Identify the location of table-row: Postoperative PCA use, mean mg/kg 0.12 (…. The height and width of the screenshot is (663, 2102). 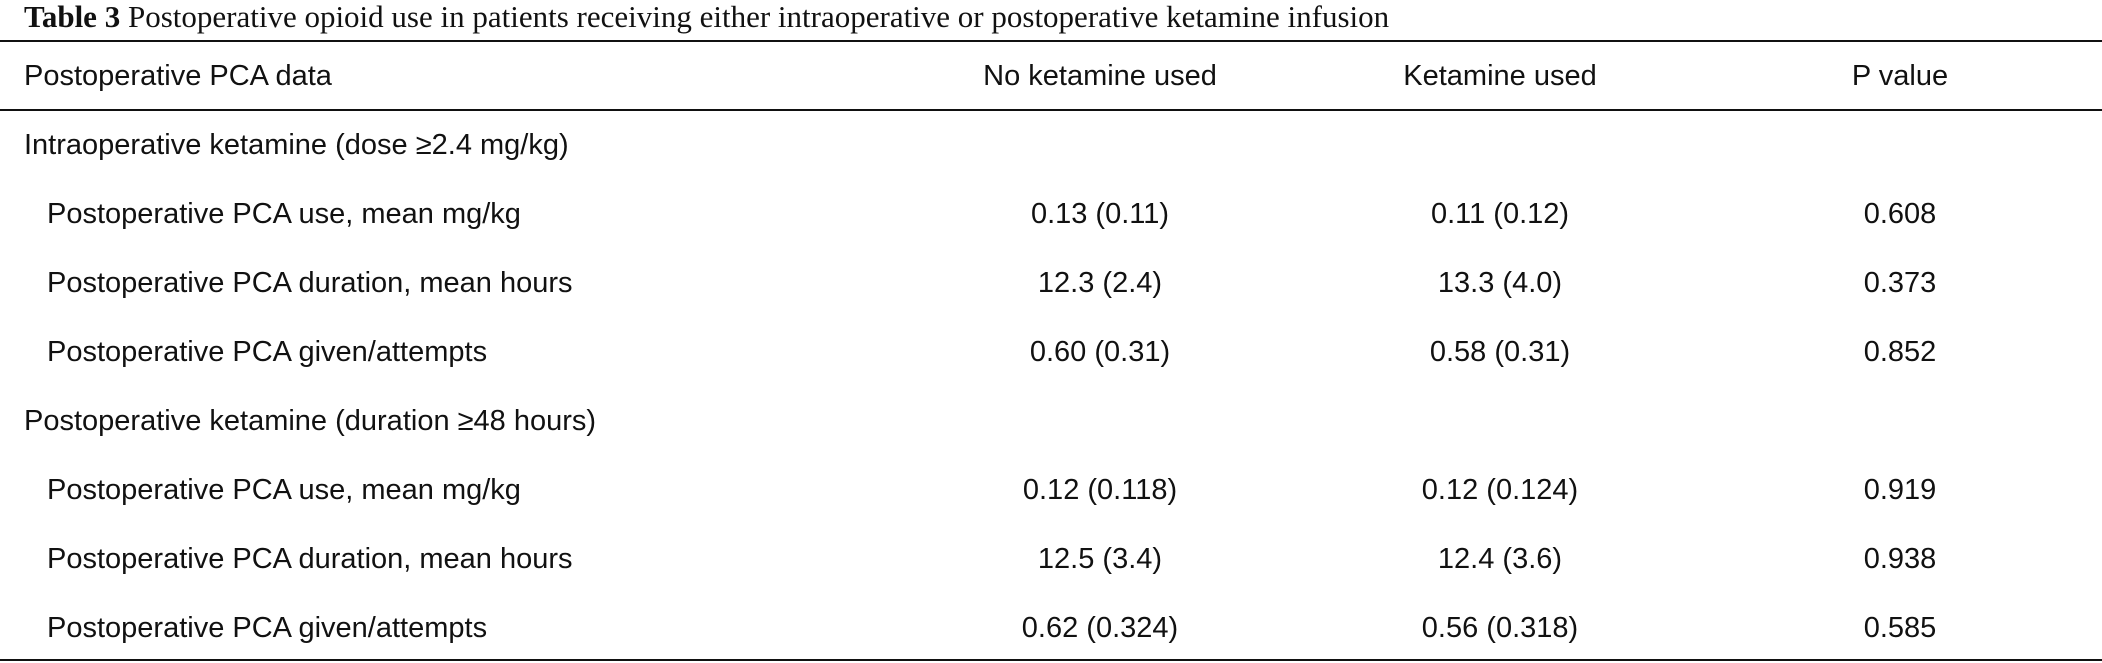
(1051, 490).